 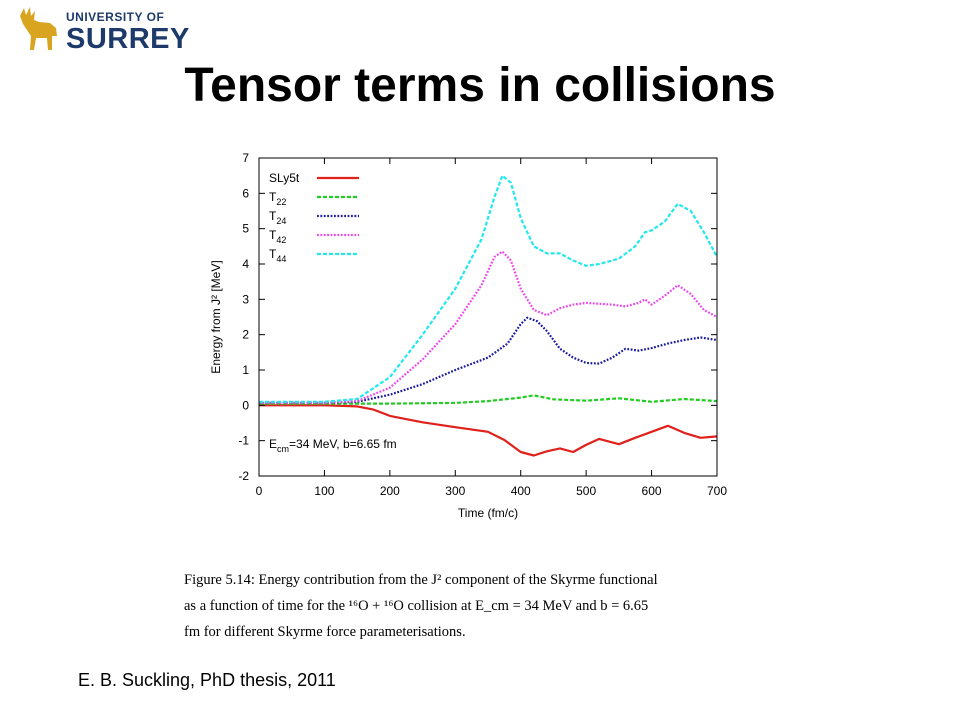 What do you see at coordinates (38, 28) in the screenshot?
I see `stag-icon` at bounding box center [38, 28].